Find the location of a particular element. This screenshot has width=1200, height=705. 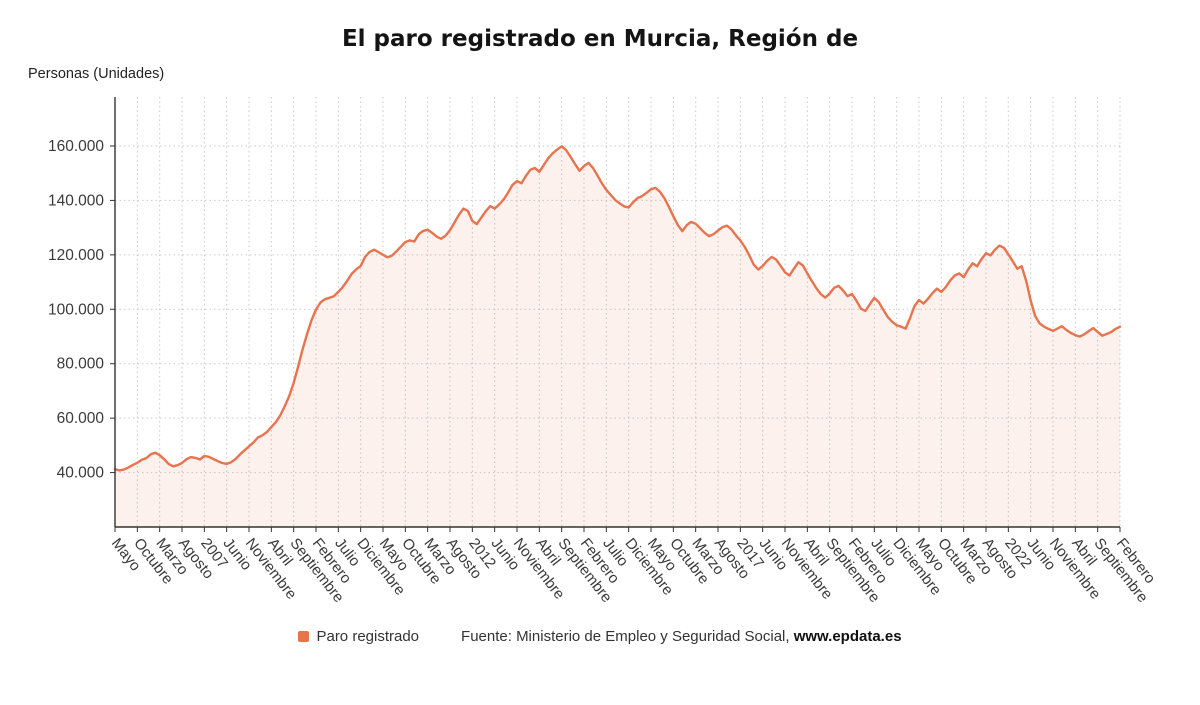

svg-text: 100.000 is located at coordinates (76, 309).